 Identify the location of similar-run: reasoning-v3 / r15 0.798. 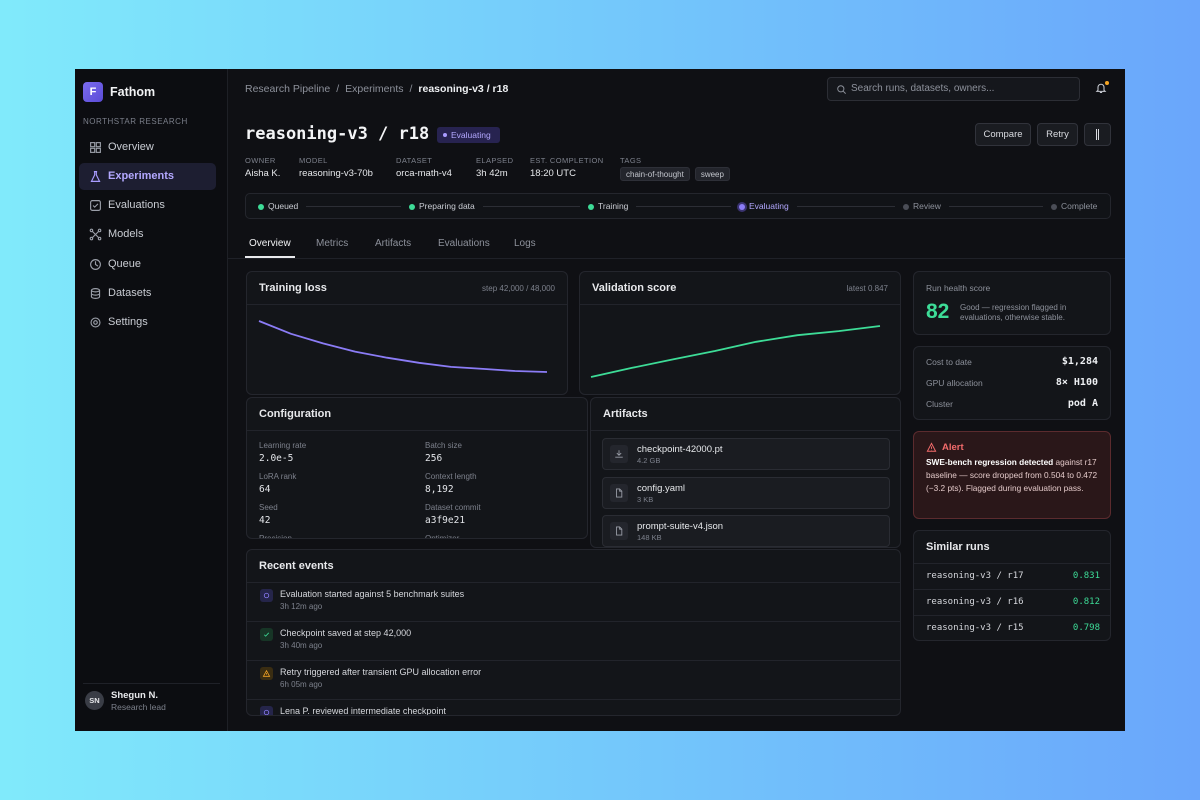
(1012, 627).